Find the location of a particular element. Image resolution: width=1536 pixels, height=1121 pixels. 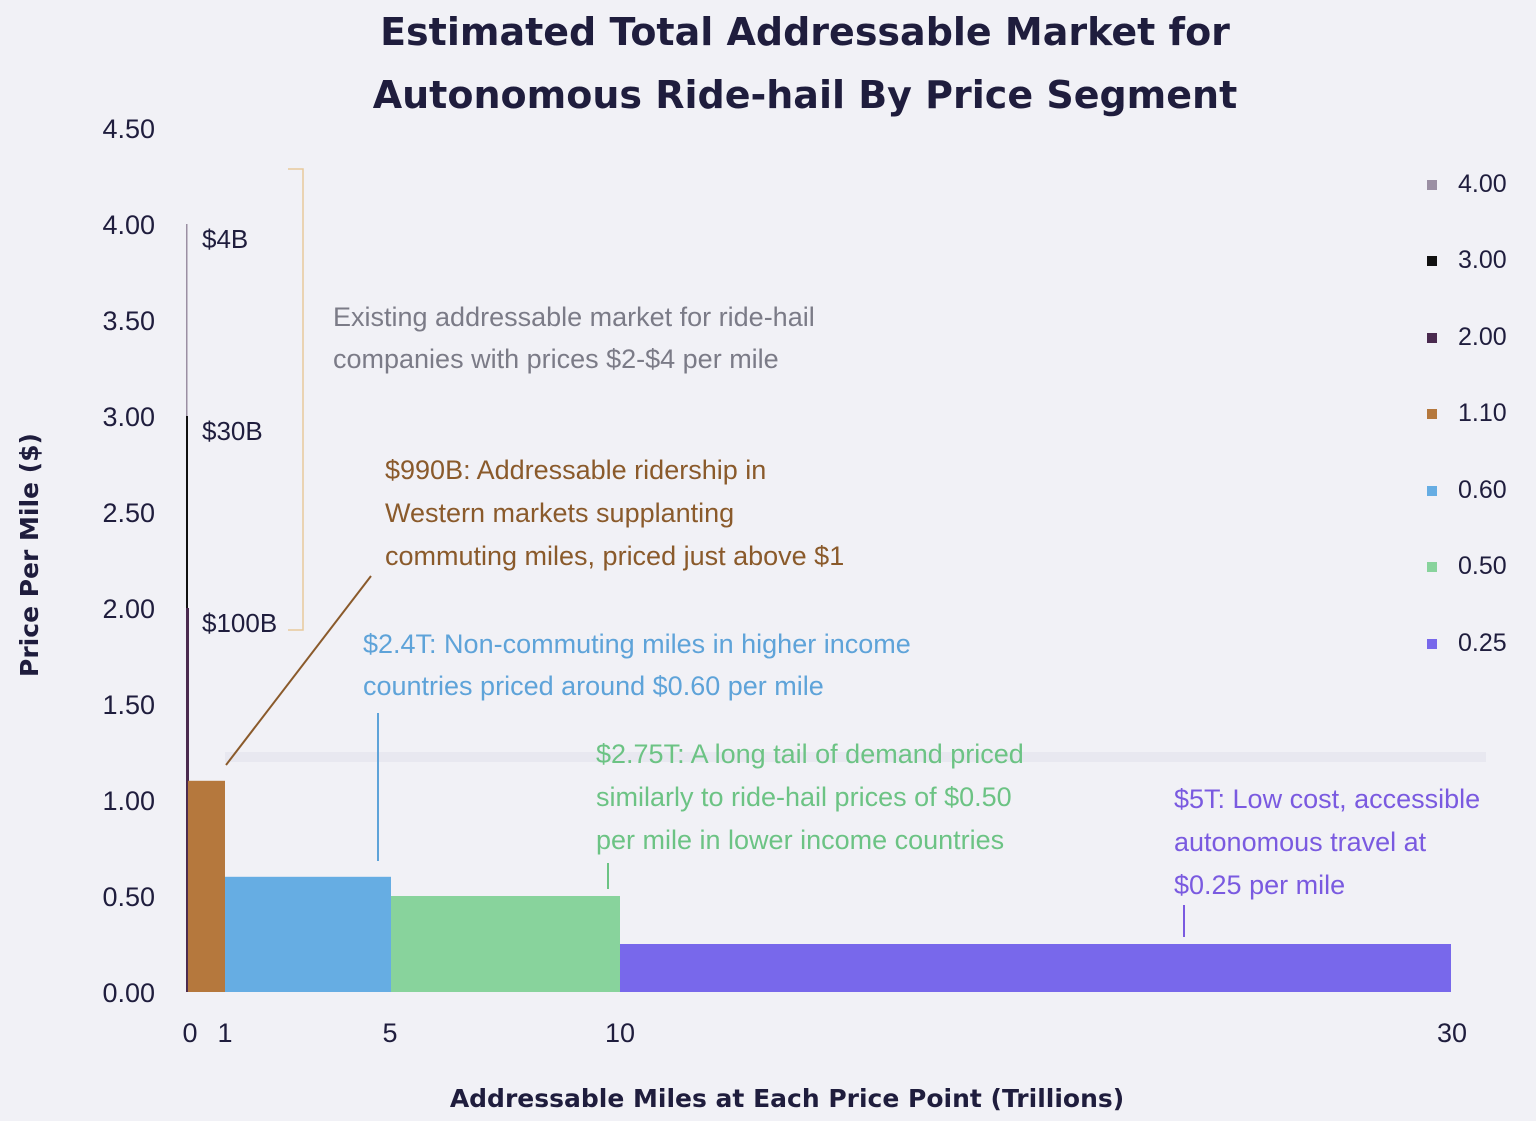

segment-label: $30B is located at coordinates (232, 431).